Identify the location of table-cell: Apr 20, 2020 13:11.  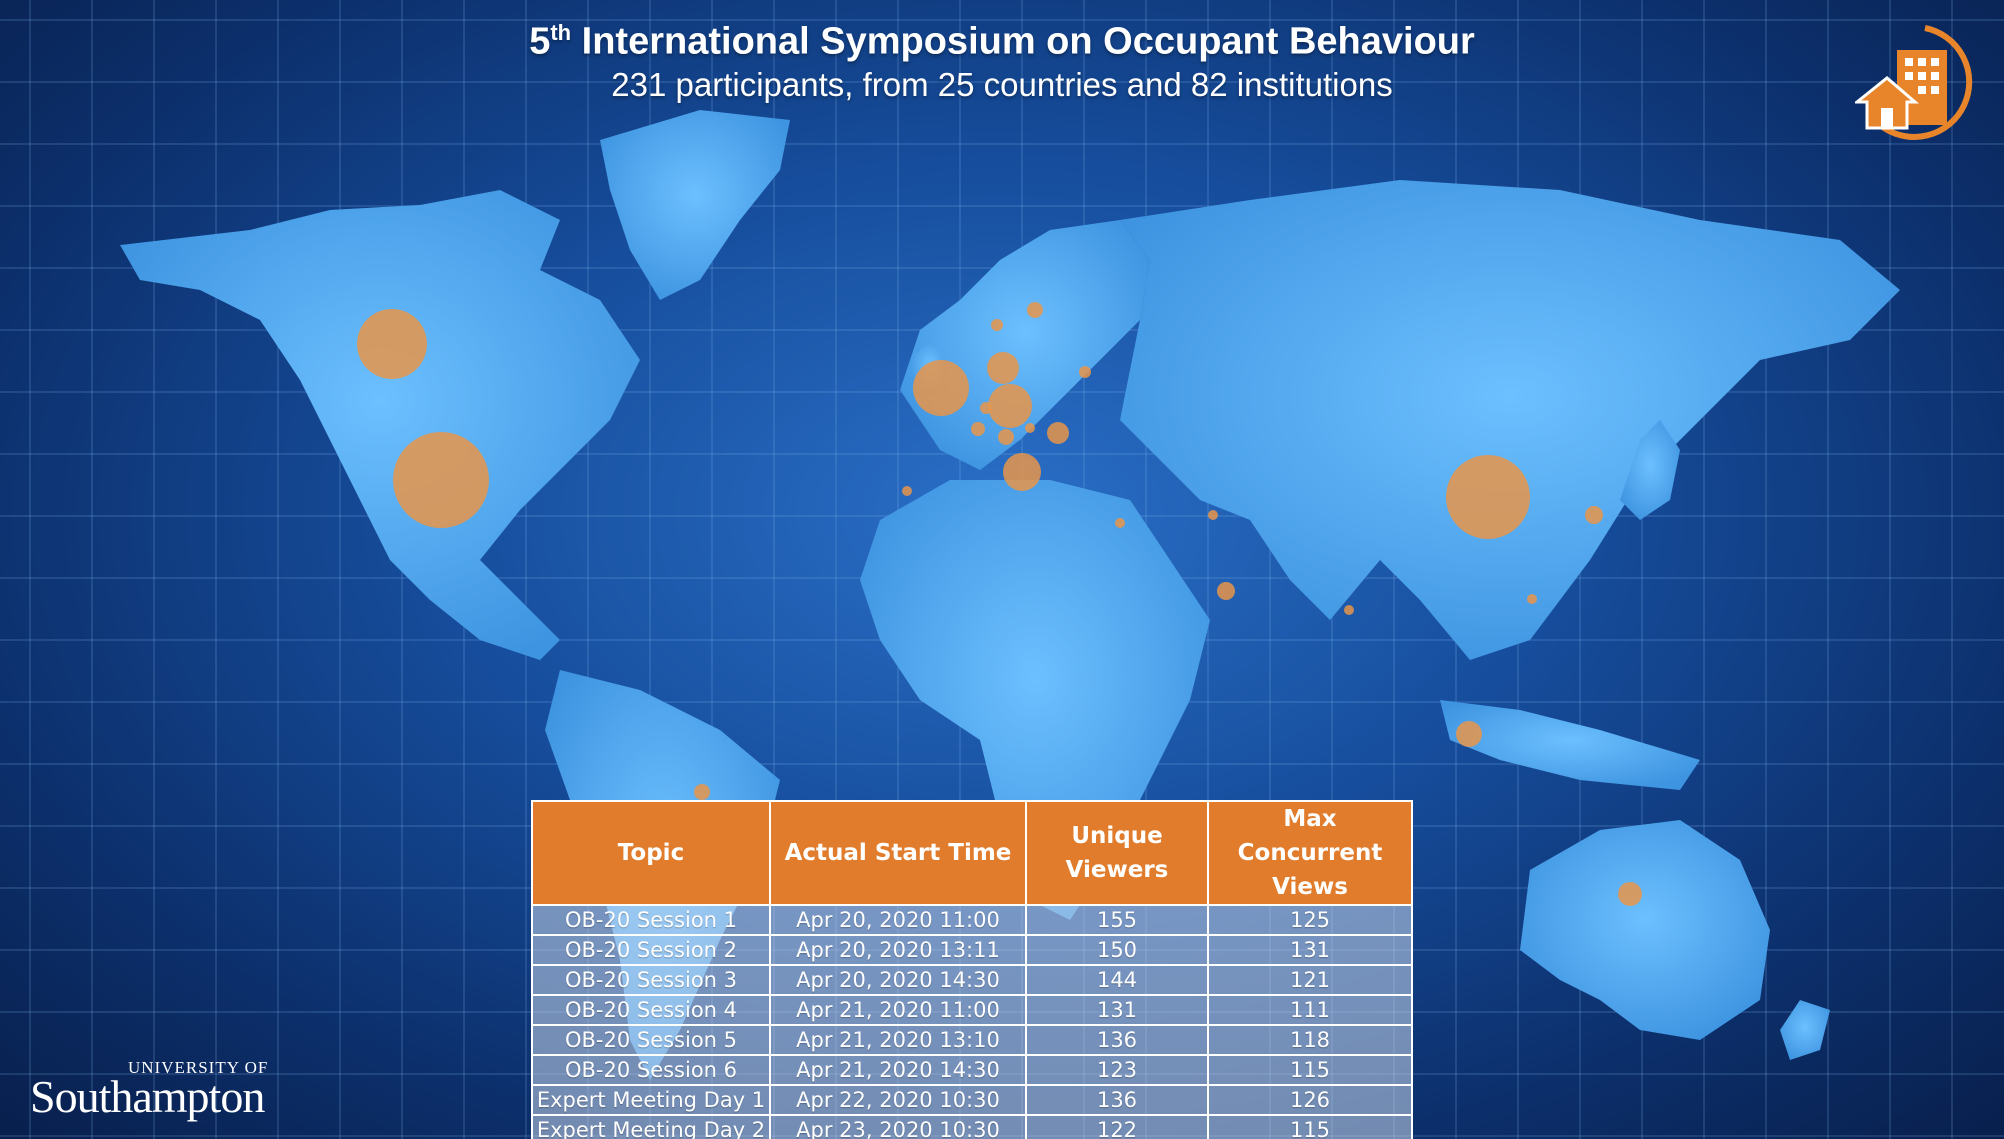
(898, 950).